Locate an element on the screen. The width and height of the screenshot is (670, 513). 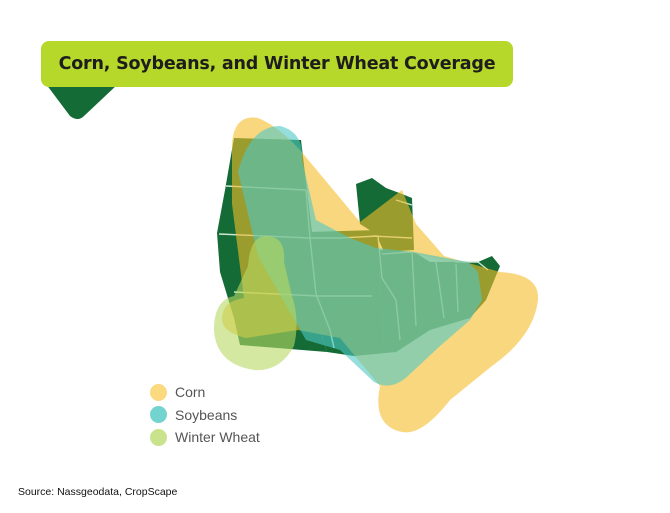
soybeans-swatch is located at coordinates (158, 415).